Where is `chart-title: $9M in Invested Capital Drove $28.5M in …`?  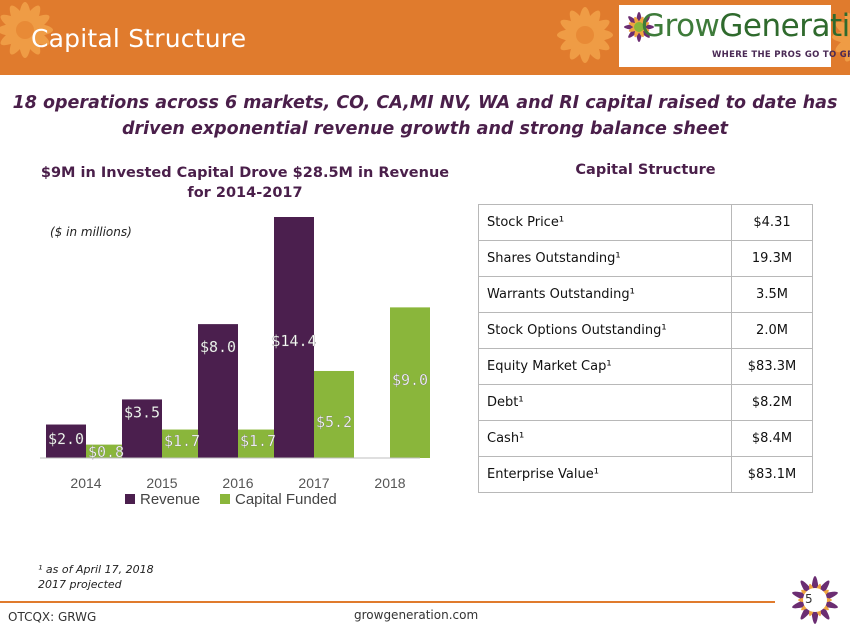
chart-title: $9M in Invested Capital Drove $28.5M in … is located at coordinates (245, 183).